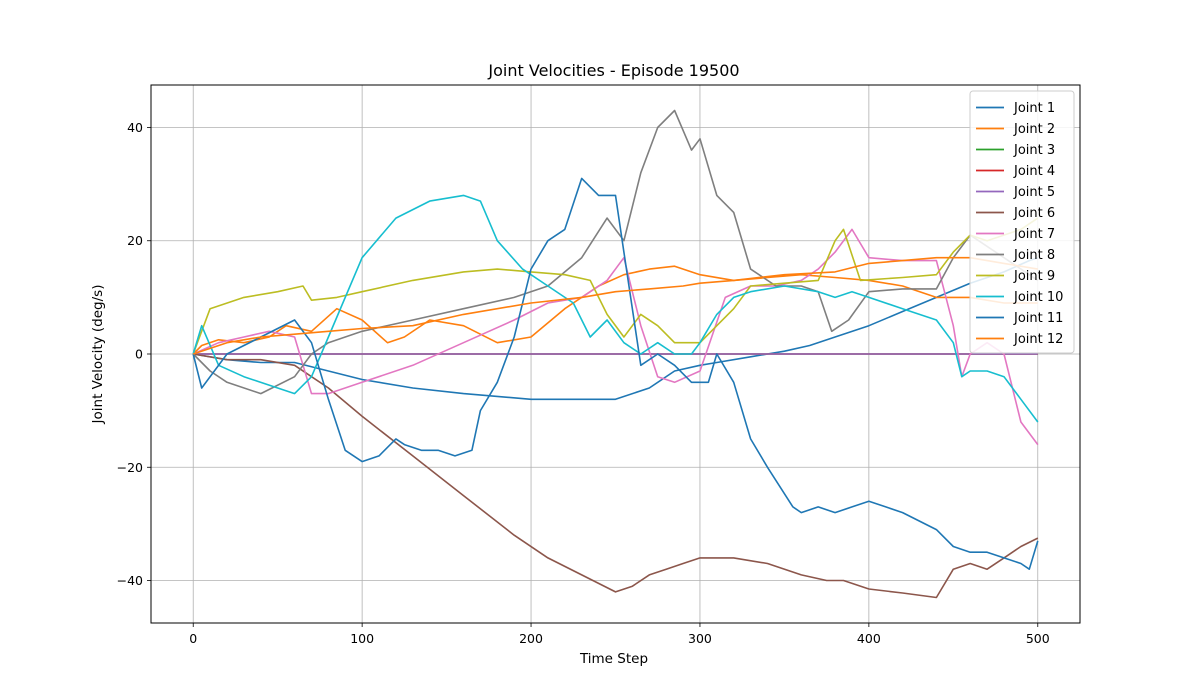 This screenshot has width=1200, height=700. I want to click on legend-label: Joint 2, so click(1034, 129).